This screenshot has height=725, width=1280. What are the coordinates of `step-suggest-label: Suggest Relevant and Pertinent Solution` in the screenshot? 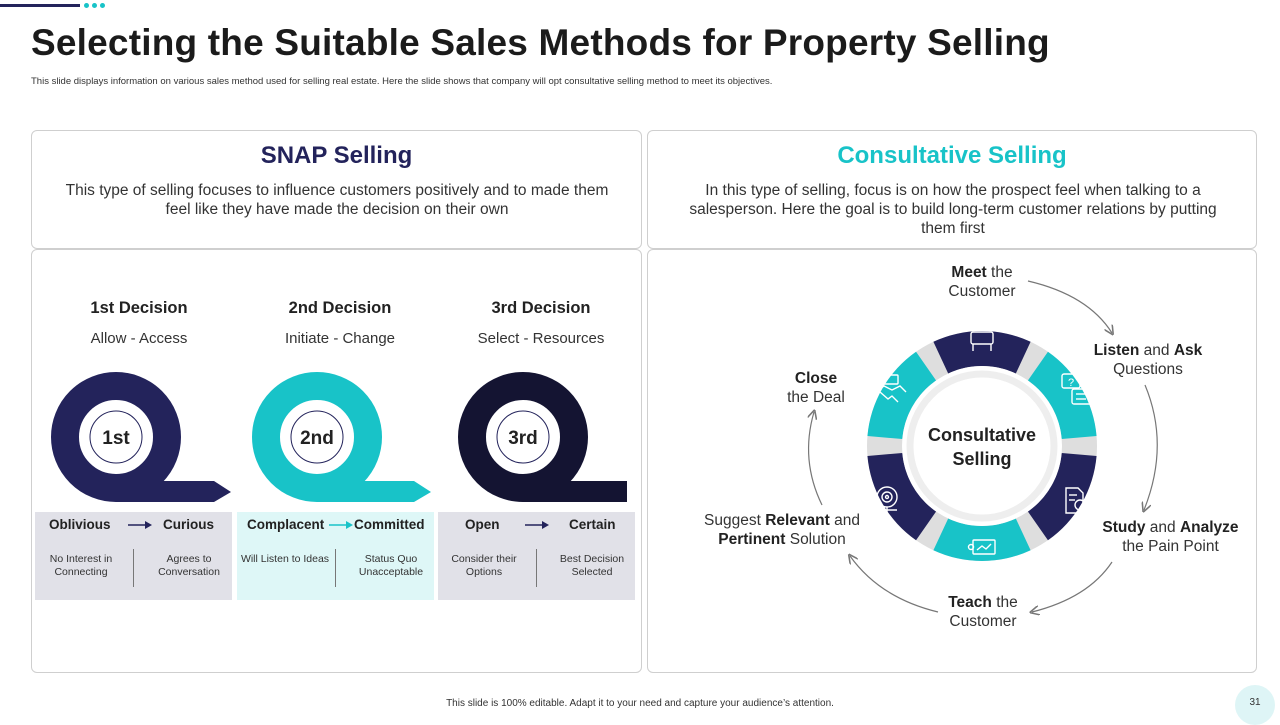 It's located at (782, 530).